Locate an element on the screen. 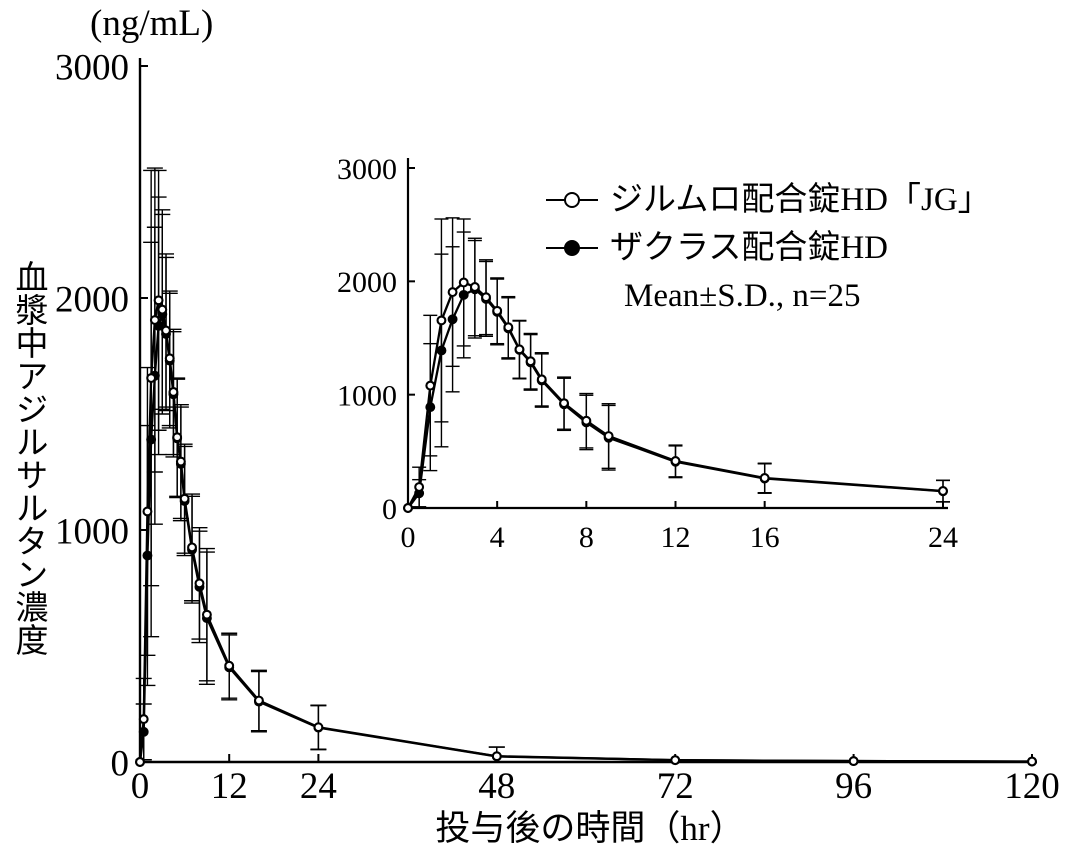 The height and width of the screenshot is (853, 1066). legend-label-jg: ジルムロ配合錠HD「JG」 is located at coordinates (800, 200).